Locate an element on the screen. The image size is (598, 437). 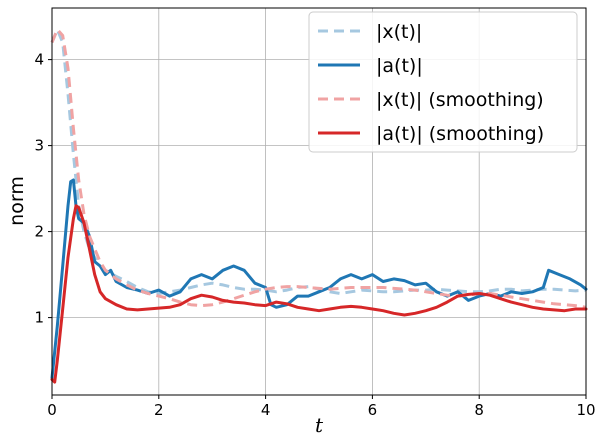
y-tick-label: 3 is located at coordinates (39, 146).